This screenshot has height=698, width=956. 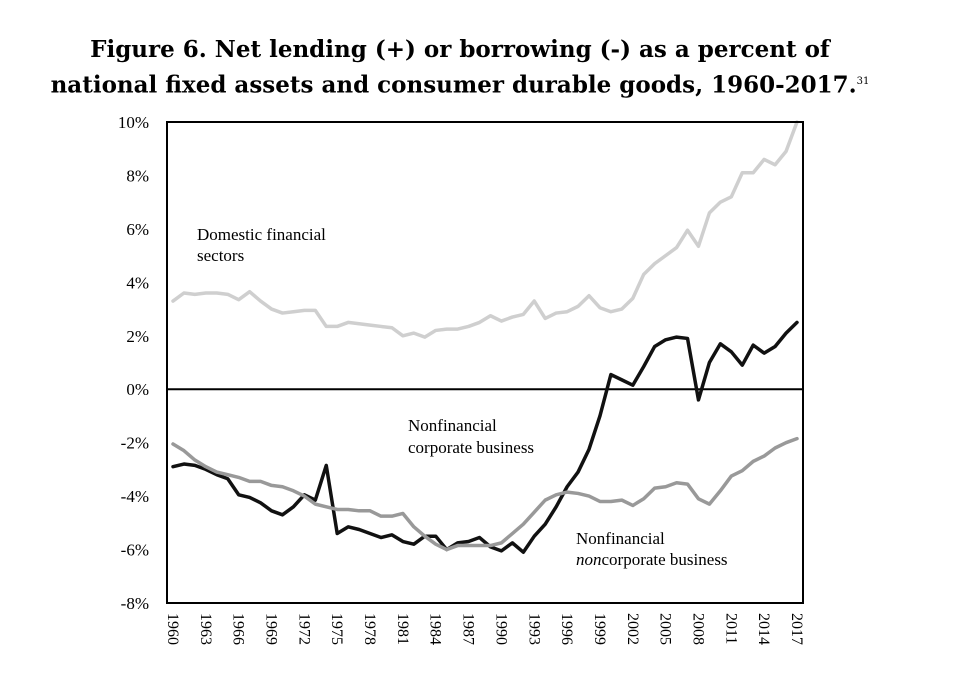 I want to click on x-tick-label: 1960, so click(x=172, y=629).